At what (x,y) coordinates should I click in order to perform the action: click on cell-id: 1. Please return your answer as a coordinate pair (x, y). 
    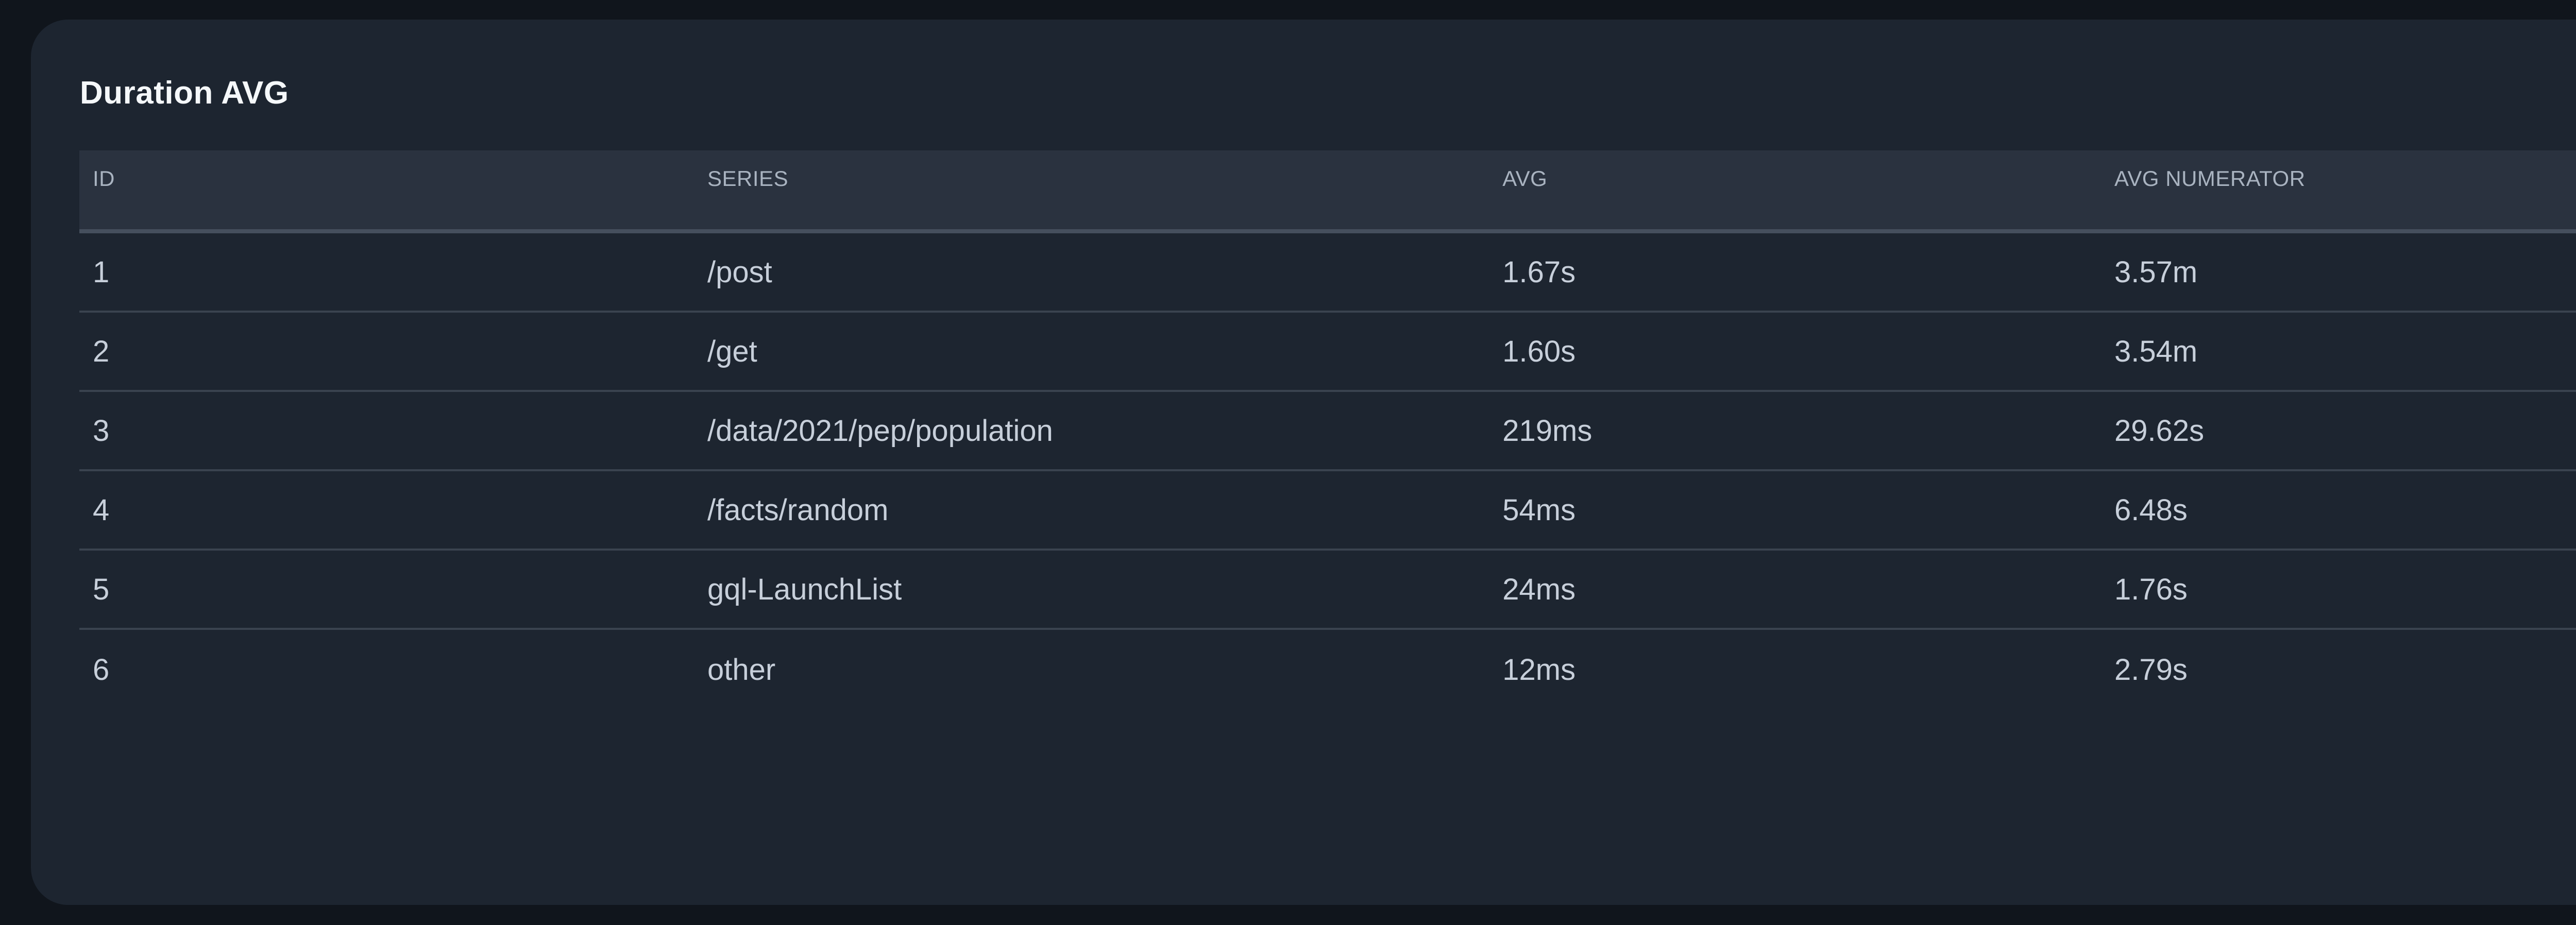
    Looking at the image, I should click on (101, 272).